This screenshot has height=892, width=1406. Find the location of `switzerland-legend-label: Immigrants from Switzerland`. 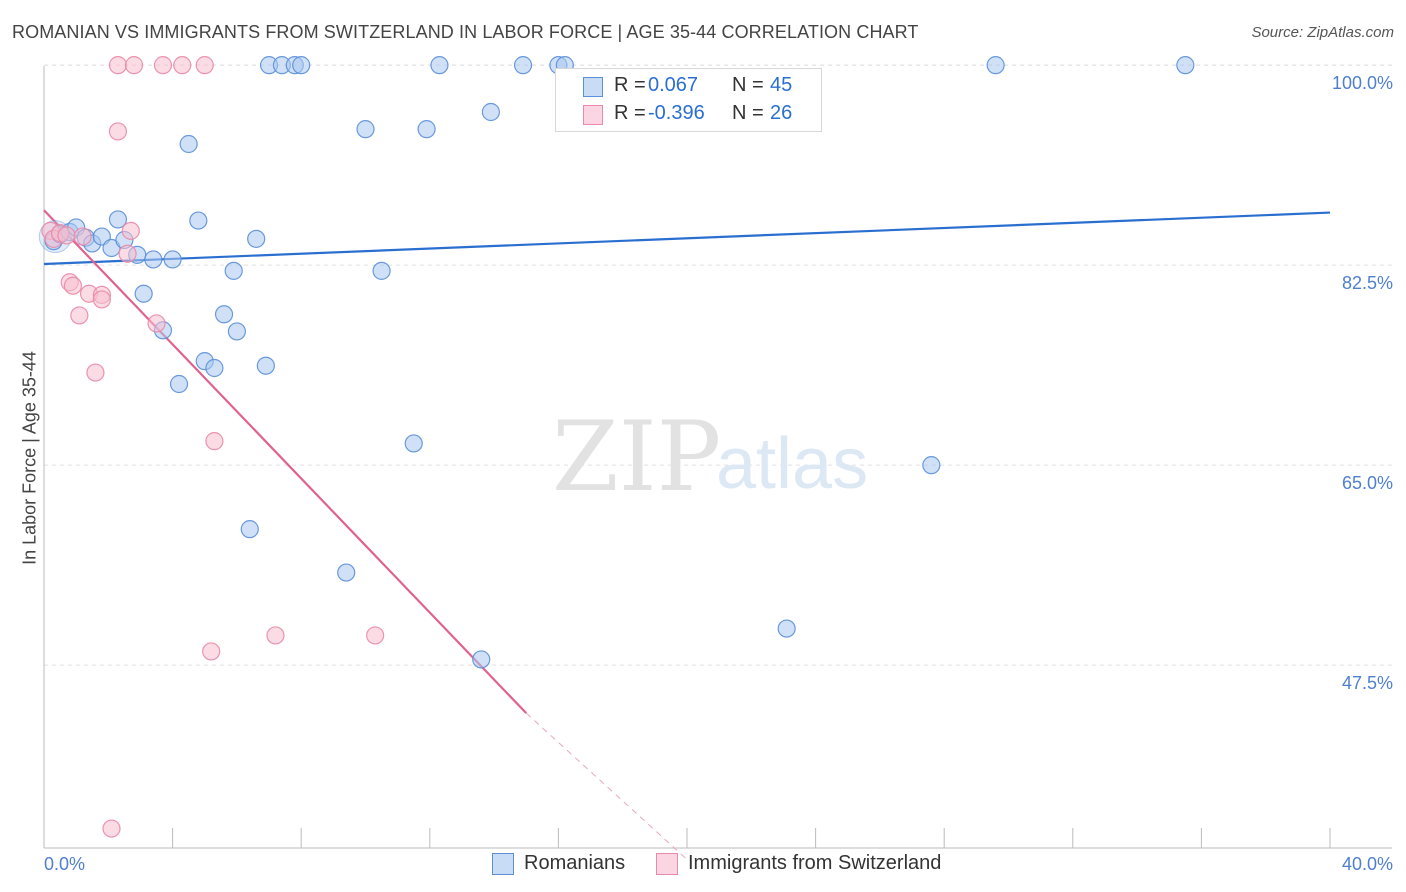

switzerland-legend-label: Immigrants from Switzerland is located at coordinates (815, 863).